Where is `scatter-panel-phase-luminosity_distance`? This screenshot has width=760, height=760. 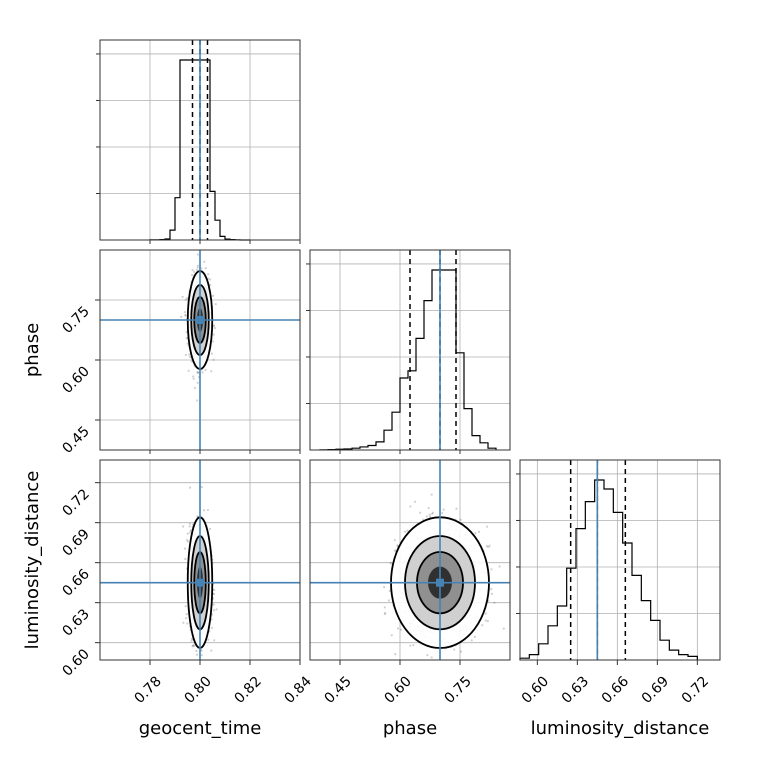 scatter-panel-phase-luminosity_distance is located at coordinates (410, 562).